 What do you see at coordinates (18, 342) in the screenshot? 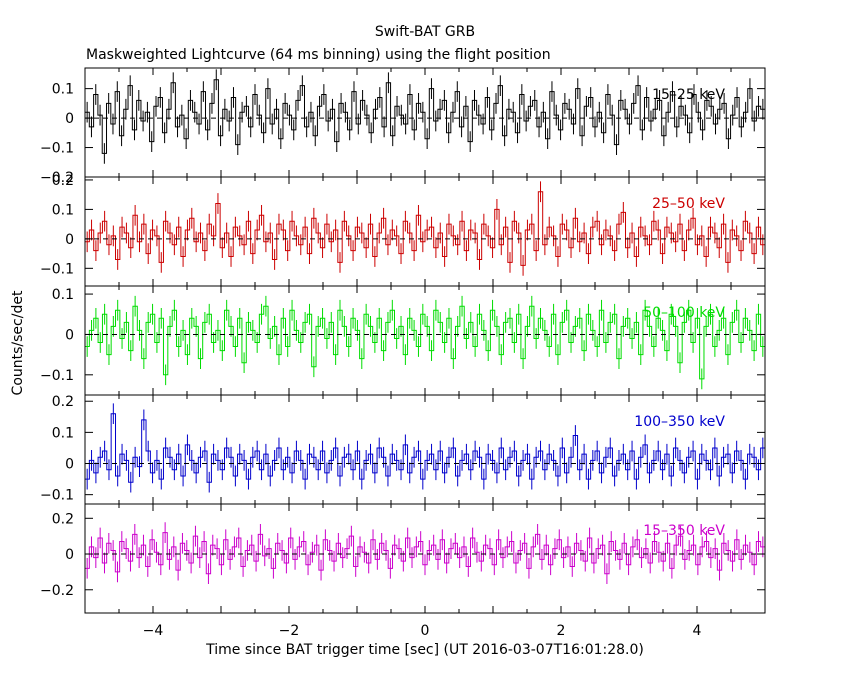
I see `y-axis-label: Counts/sec/det` at bounding box center [18, 342].